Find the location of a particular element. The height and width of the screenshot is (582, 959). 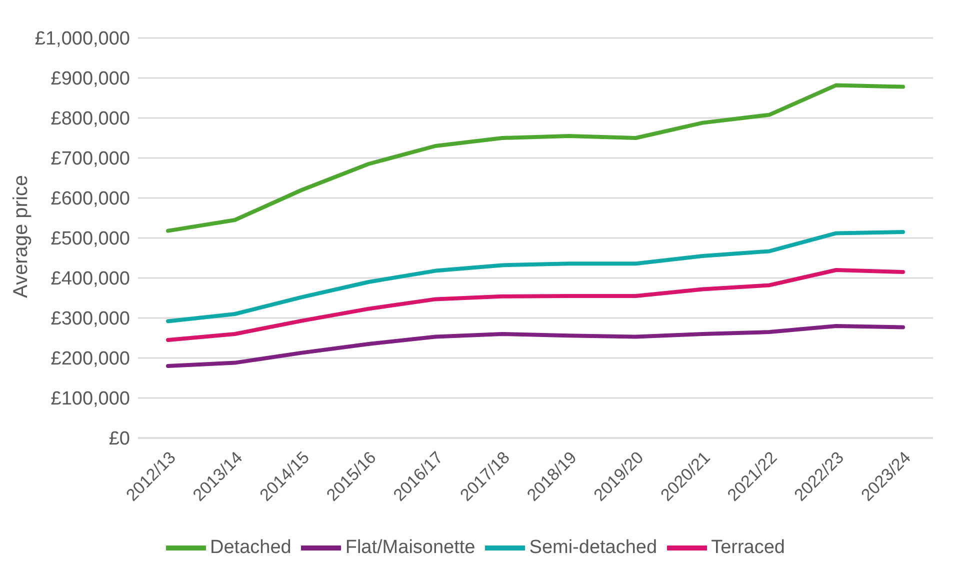

legend-label: Semi-detached is located at coordinates (593, 547).